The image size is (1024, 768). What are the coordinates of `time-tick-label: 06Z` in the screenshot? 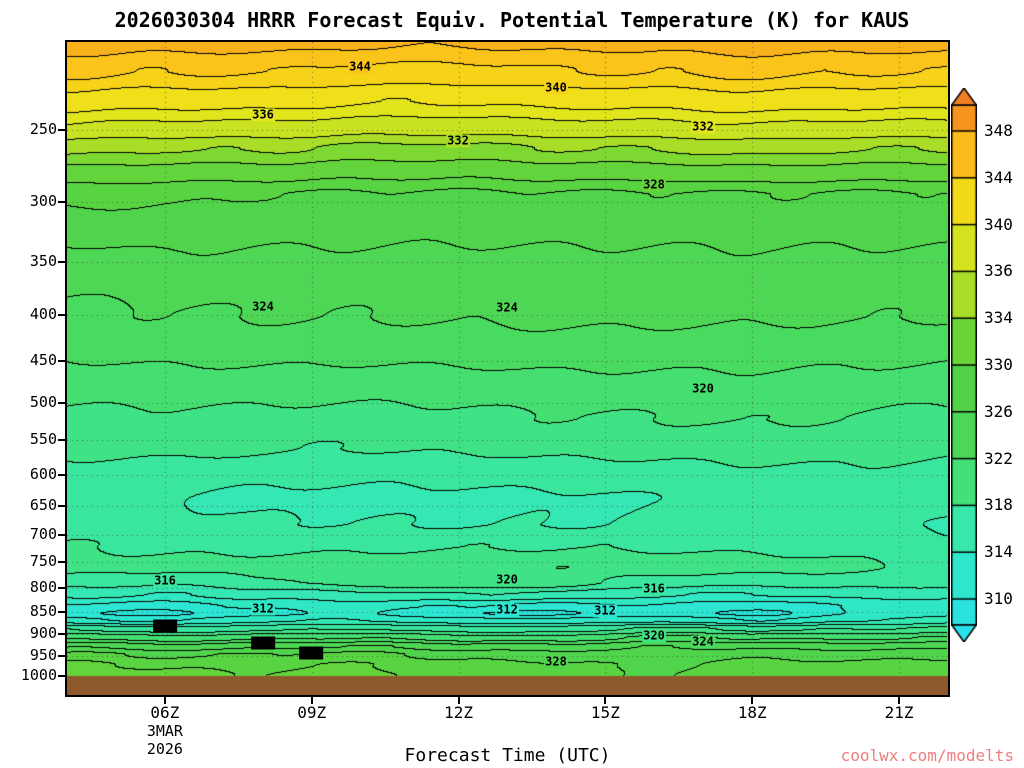 It's located at (165, 712).